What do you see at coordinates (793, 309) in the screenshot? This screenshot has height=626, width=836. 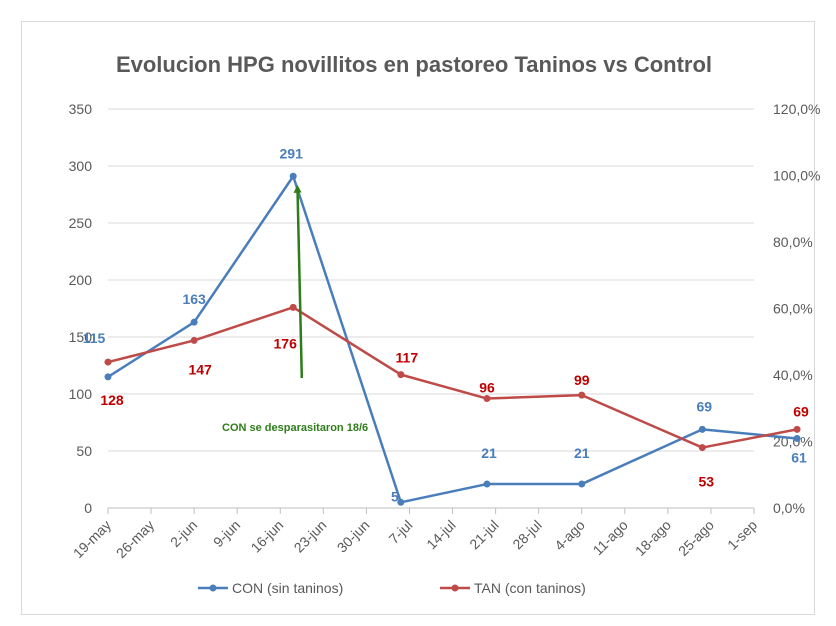 I see `y2-tick-label: 60,0%` at bounding box center [793, 309].